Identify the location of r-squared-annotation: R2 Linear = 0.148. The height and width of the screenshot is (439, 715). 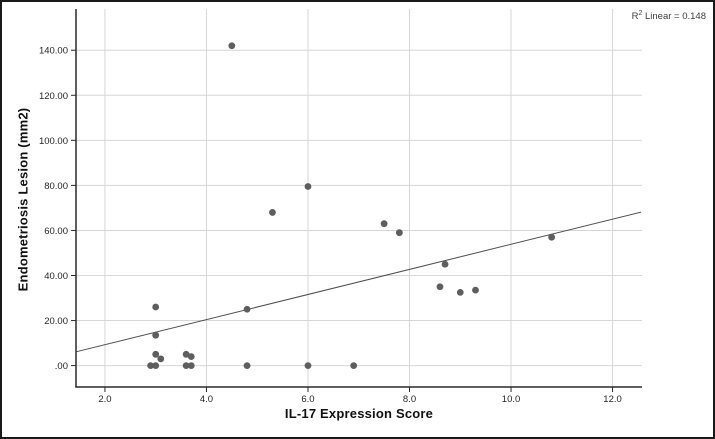
(669, 16).